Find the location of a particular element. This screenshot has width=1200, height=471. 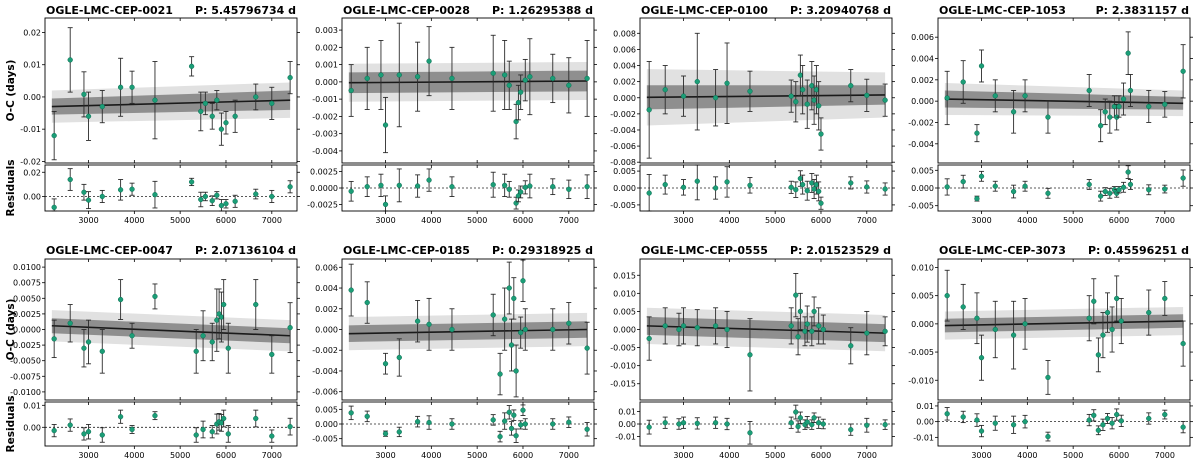

y-tick-label: 0.002 is located at coordinates (624, 82).